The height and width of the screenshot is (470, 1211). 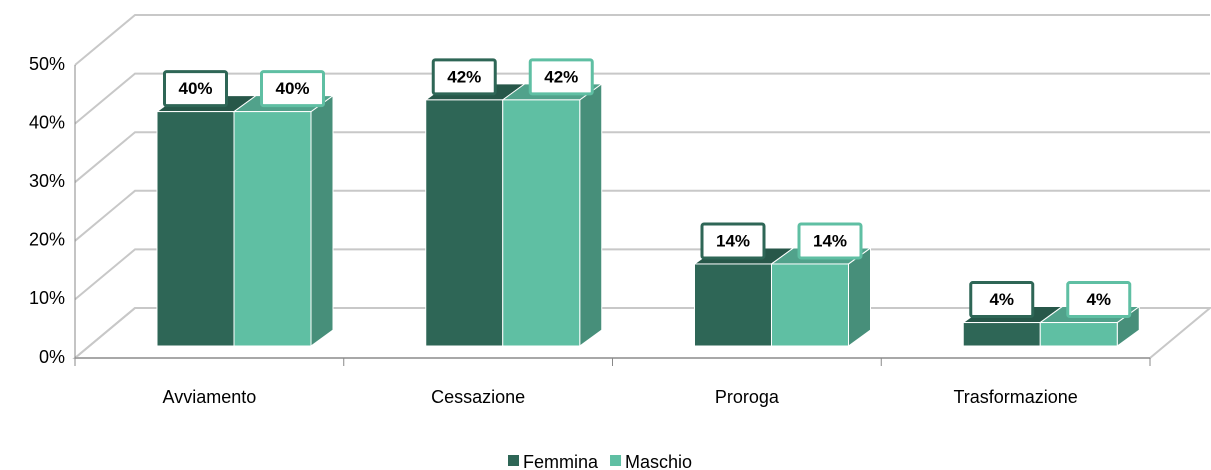 I want to click on y-tick-label: 0%, so click(x=52, y=357).